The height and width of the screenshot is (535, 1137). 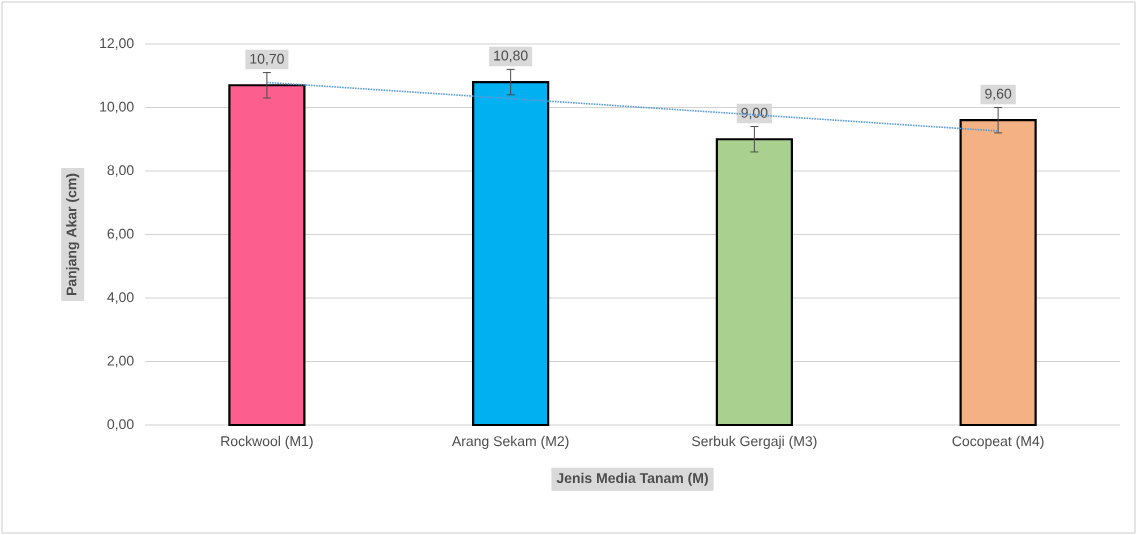 What do you see at coordinates (120, 171) in the screenshot?
I see `y-tick-label: 8,00` at bounding box center [120, 171].